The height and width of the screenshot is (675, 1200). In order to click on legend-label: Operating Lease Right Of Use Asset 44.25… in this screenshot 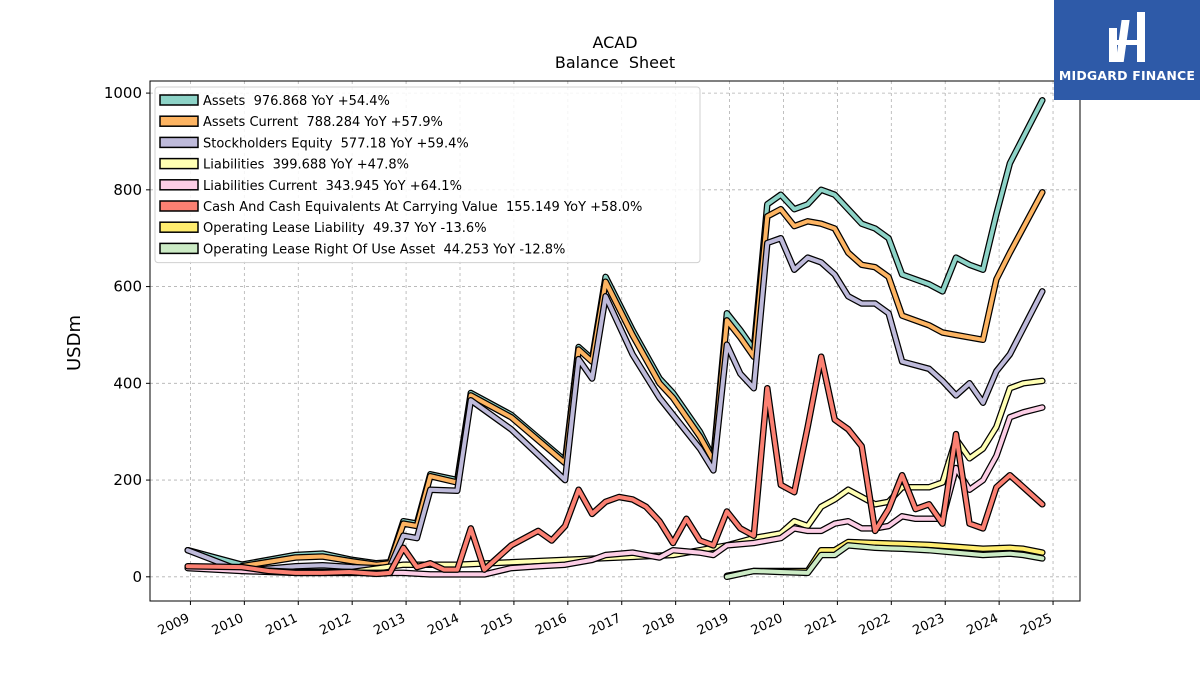, I will do `click(384, 249)`.